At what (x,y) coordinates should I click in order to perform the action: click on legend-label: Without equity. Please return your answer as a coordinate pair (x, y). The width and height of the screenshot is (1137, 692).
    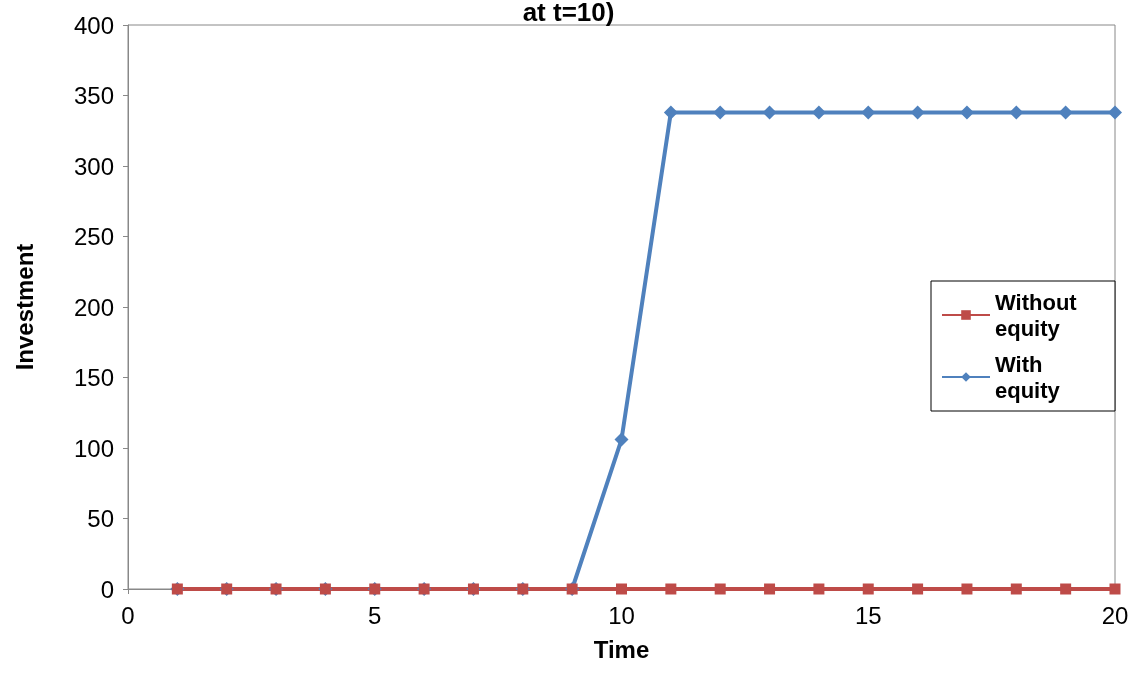
    Looking at the image, I should click on (1039, 315).